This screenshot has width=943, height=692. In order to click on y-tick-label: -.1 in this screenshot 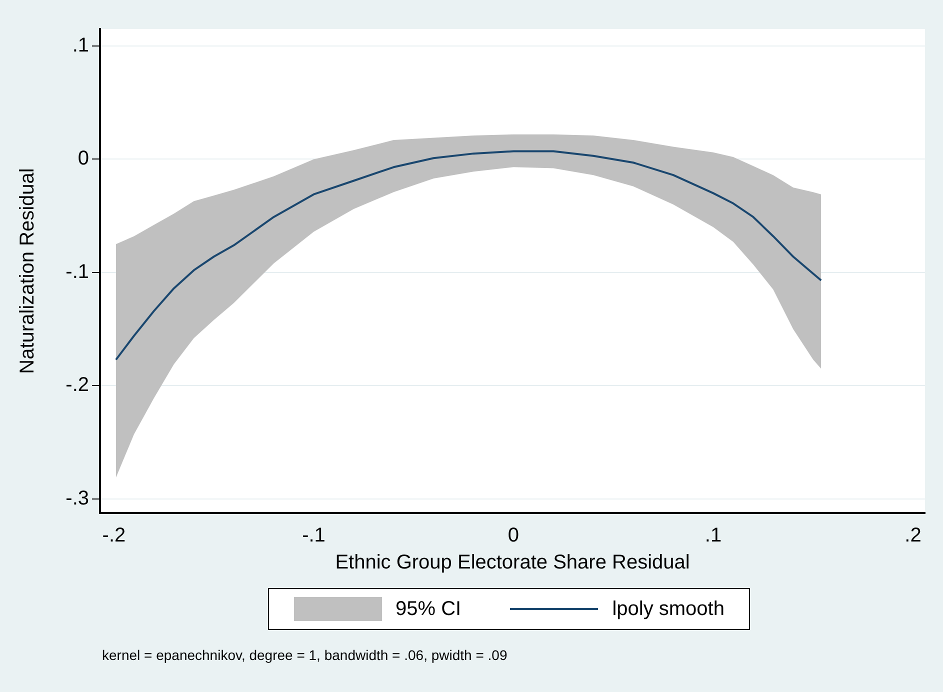, I will do `click(77, 271)`.